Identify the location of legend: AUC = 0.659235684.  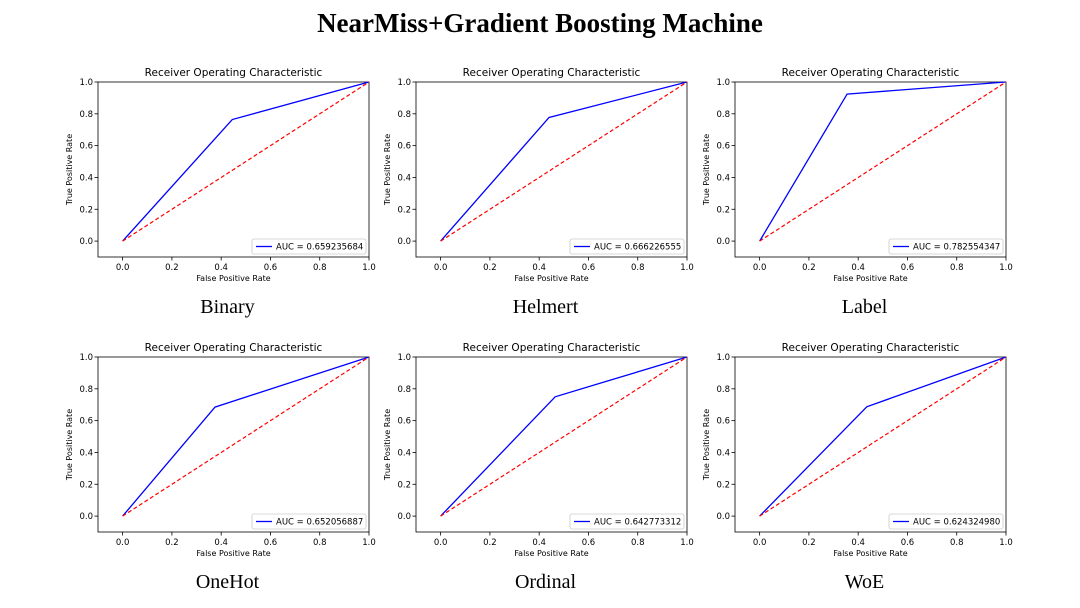
(309, 246).